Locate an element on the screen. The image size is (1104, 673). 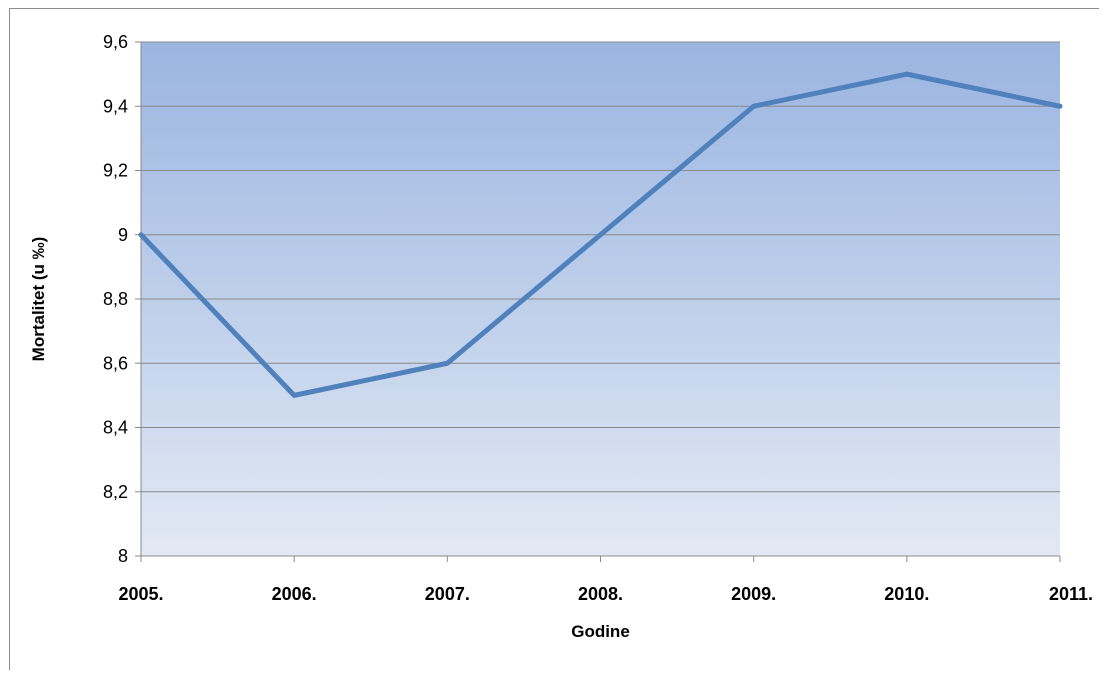
y-tick-label: 8 is located at coordinates (123, 556).